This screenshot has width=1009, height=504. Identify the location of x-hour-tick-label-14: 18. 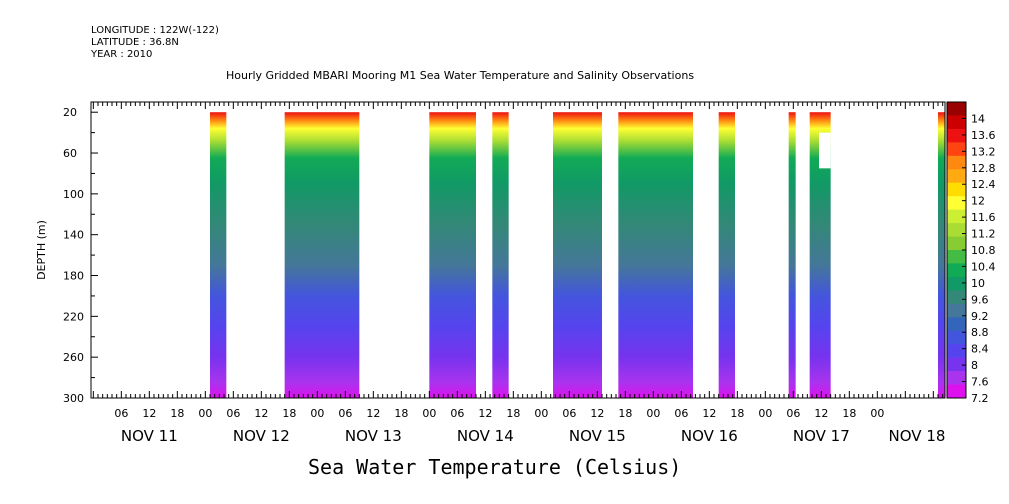
(513, 413).